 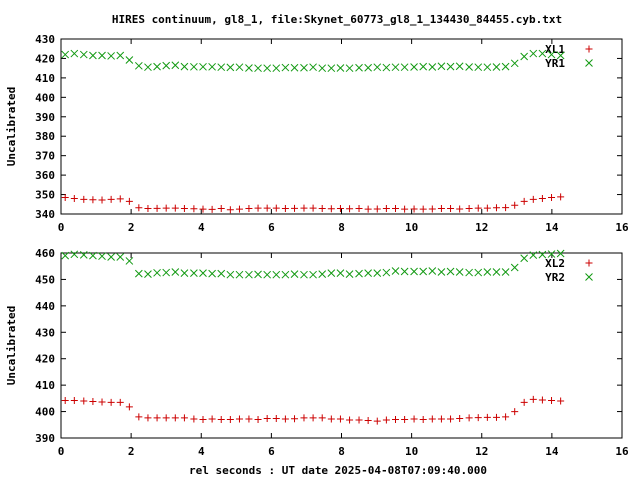 What do you see at coordinates (61, 227) in the screenshot?
I see `x-tick-label: 0` at bounding box center [61, 227].